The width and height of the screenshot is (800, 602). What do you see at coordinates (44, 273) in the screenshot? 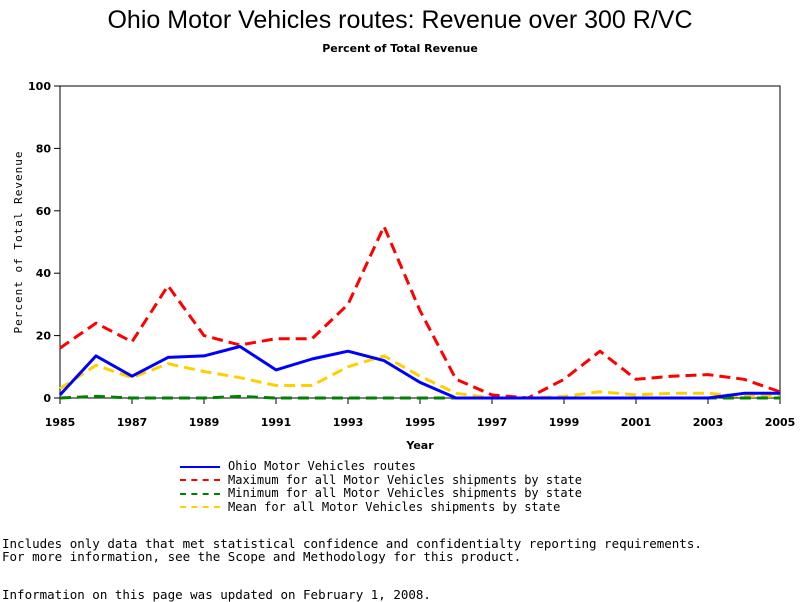
I see `y-tick-label: 40` at bounding box center [44, 273].